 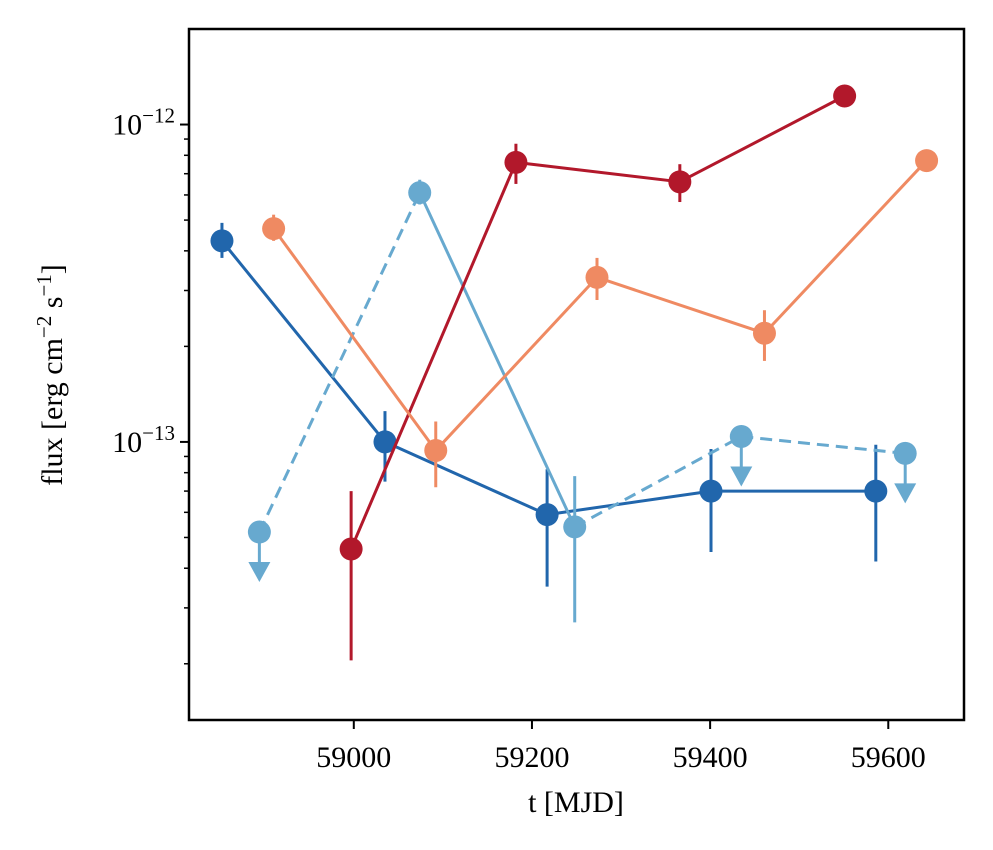 What do you see at coordinates (531, 757) in the screenshot?
I see `x-tick-label: 59200` at bounding box center [531, 757].